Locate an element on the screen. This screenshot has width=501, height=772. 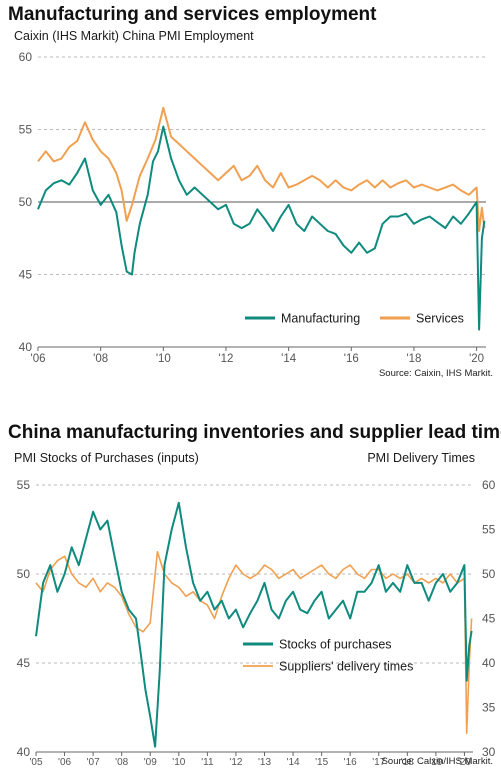
legend-stocks-label: Stocks of purchases is located at coordinates (335, 645).